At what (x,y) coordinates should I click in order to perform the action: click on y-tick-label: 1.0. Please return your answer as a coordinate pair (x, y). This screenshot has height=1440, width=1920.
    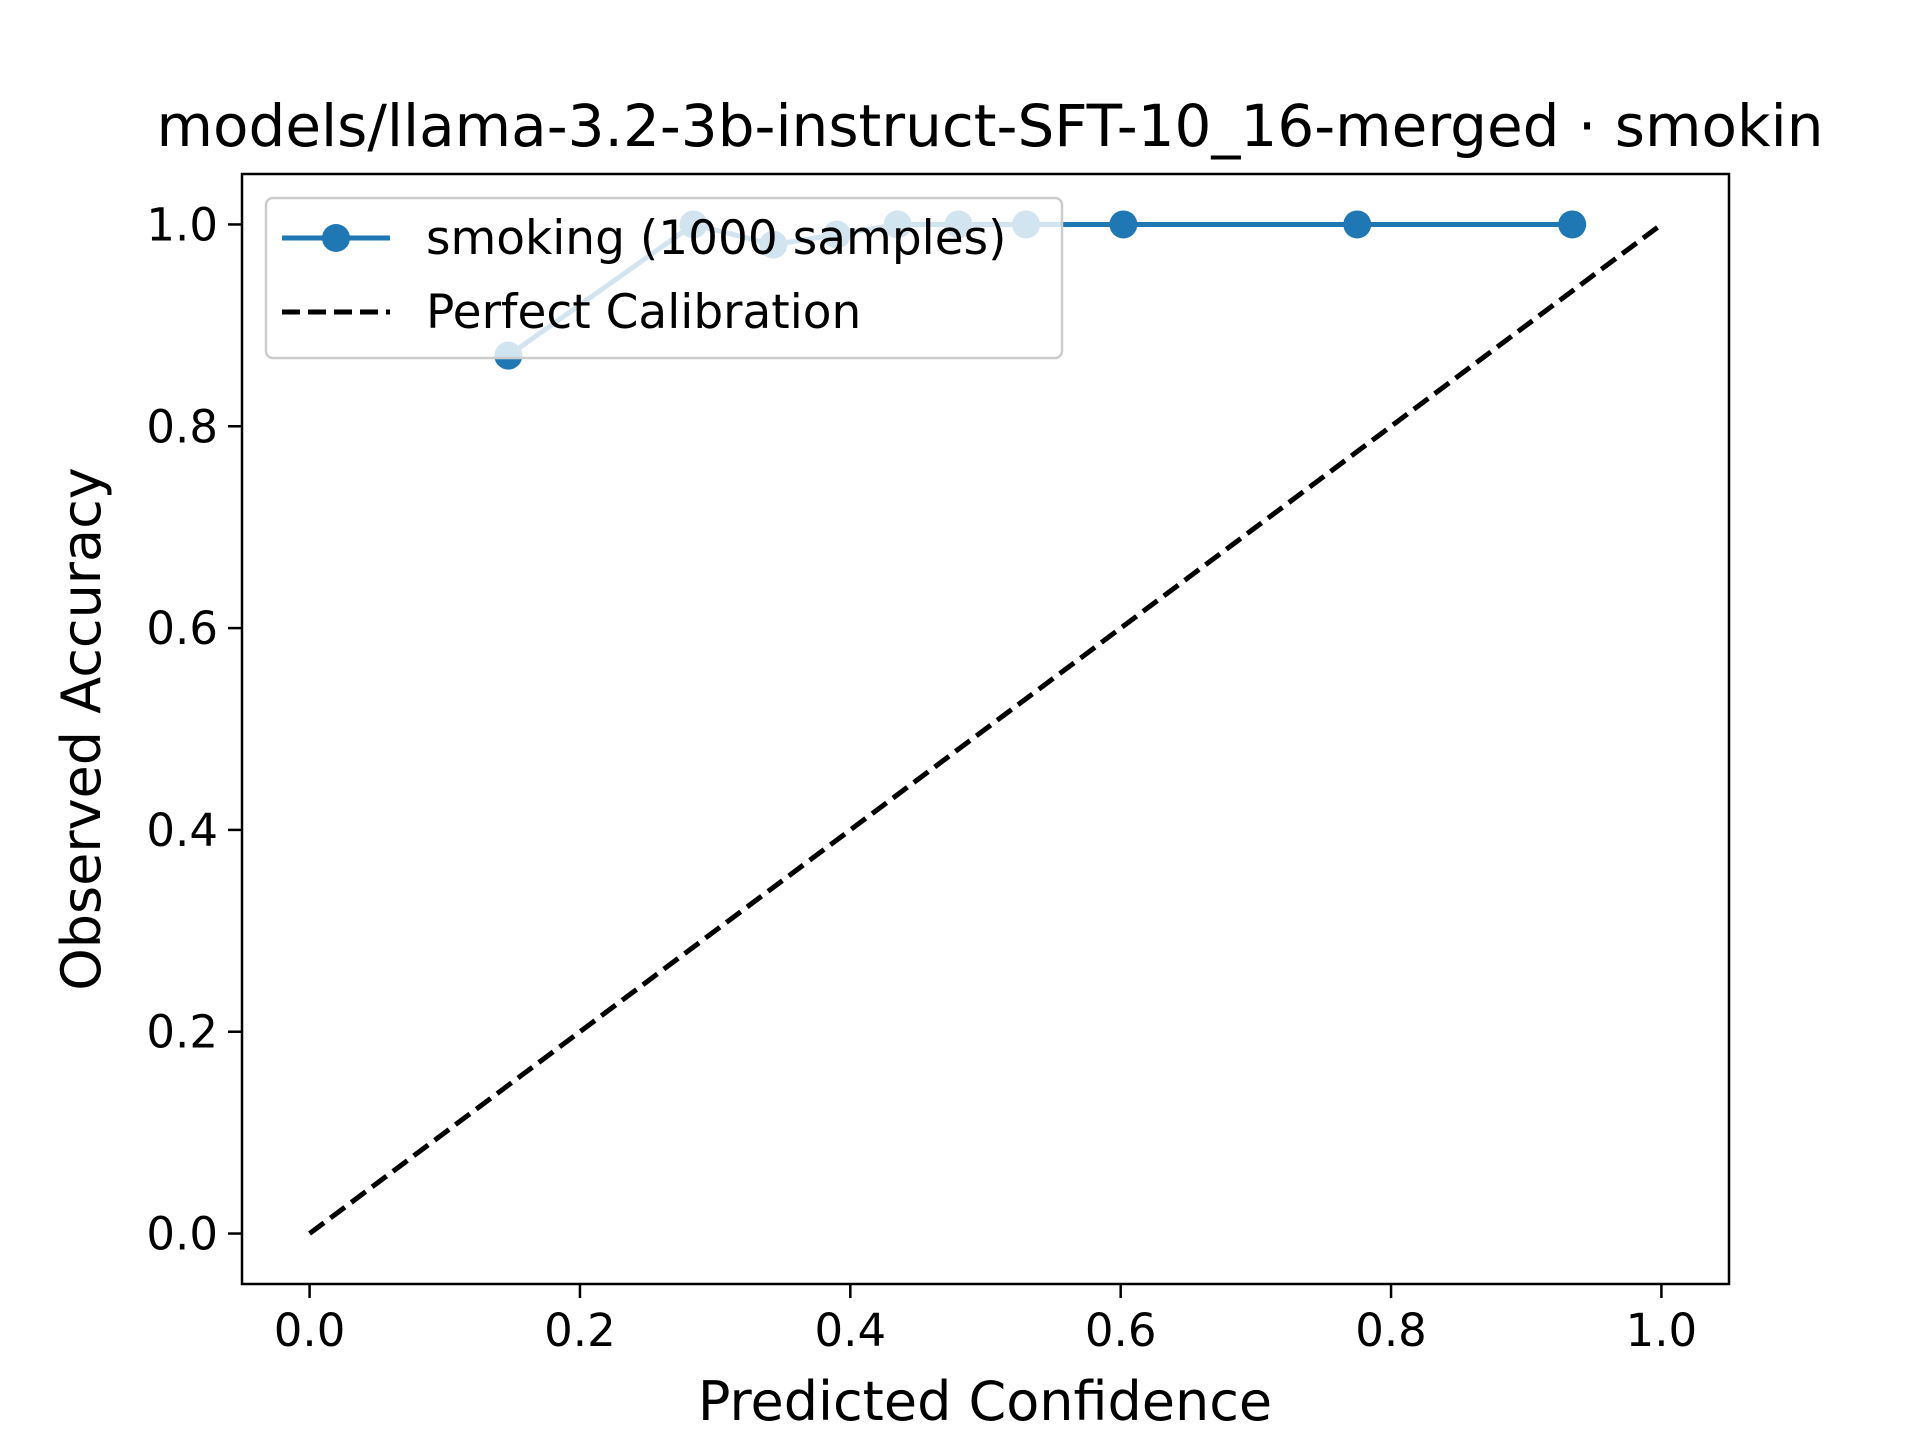
    Looking at the image, I should click on (182, 224).